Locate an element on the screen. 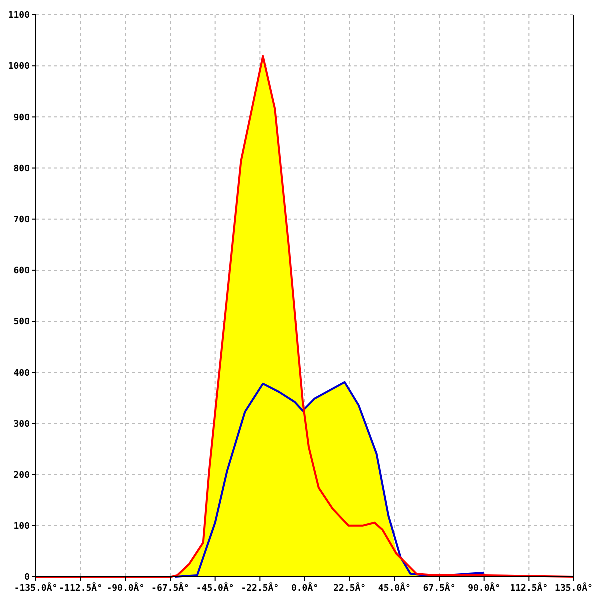  x-tick-label: -67.5Â° is located at coordinates (171, 588).